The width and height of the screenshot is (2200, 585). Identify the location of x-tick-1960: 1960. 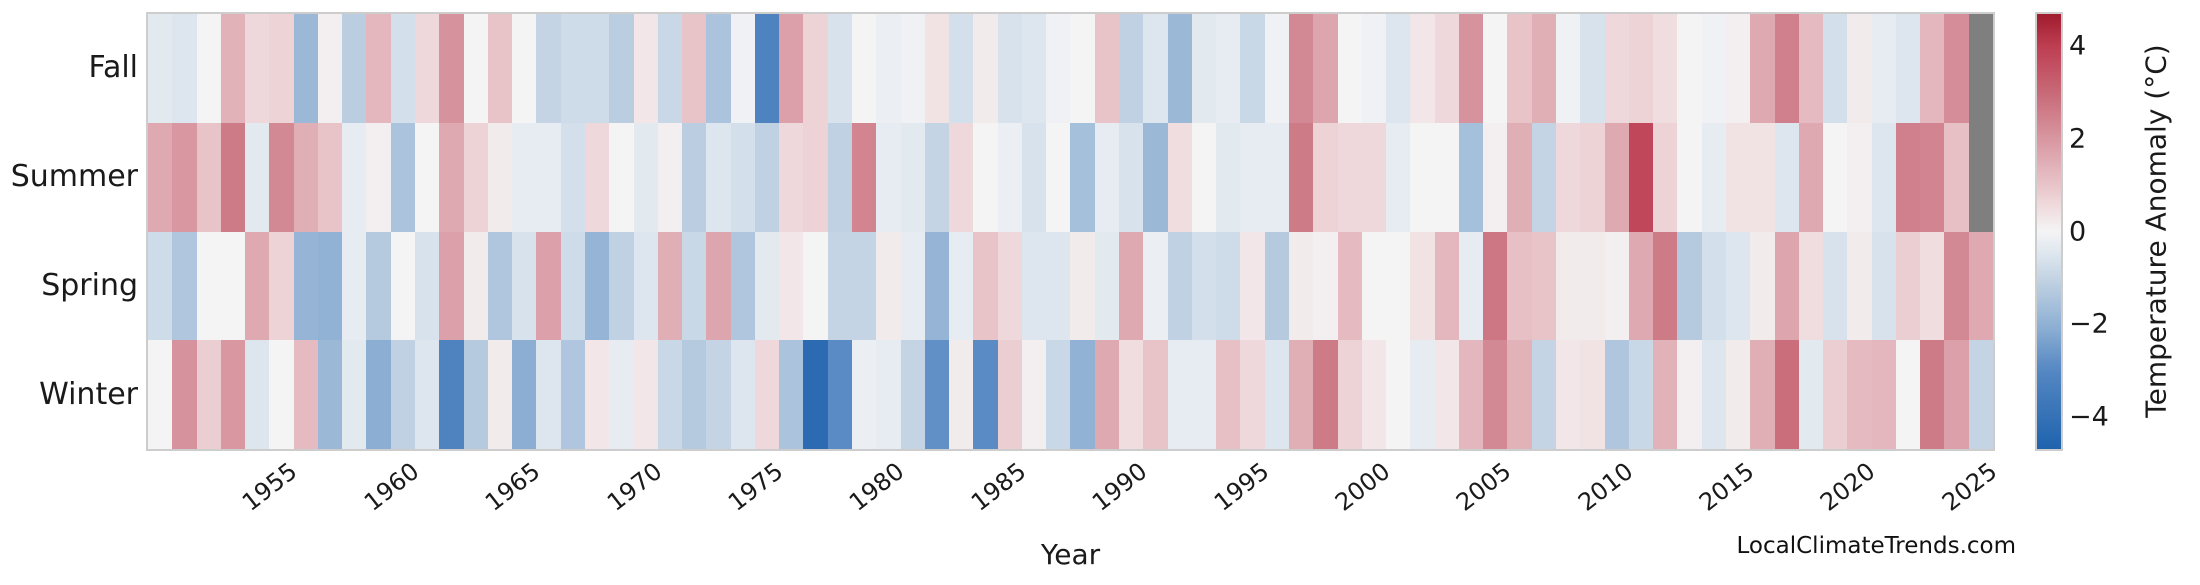
(391, 487).